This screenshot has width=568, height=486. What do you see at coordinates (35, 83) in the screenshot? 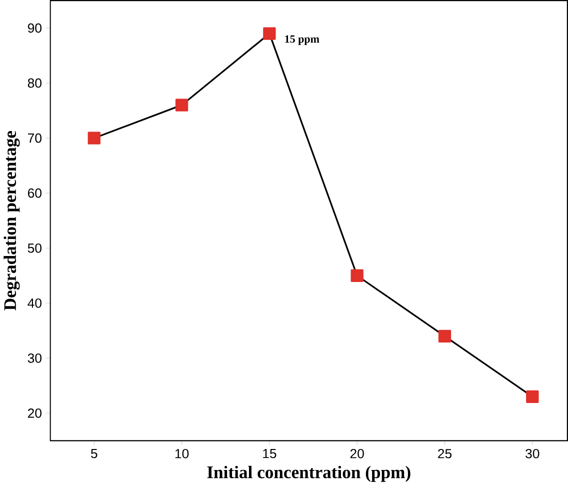
I see `y-tick-label: 80` at bounding box center [35, 83].